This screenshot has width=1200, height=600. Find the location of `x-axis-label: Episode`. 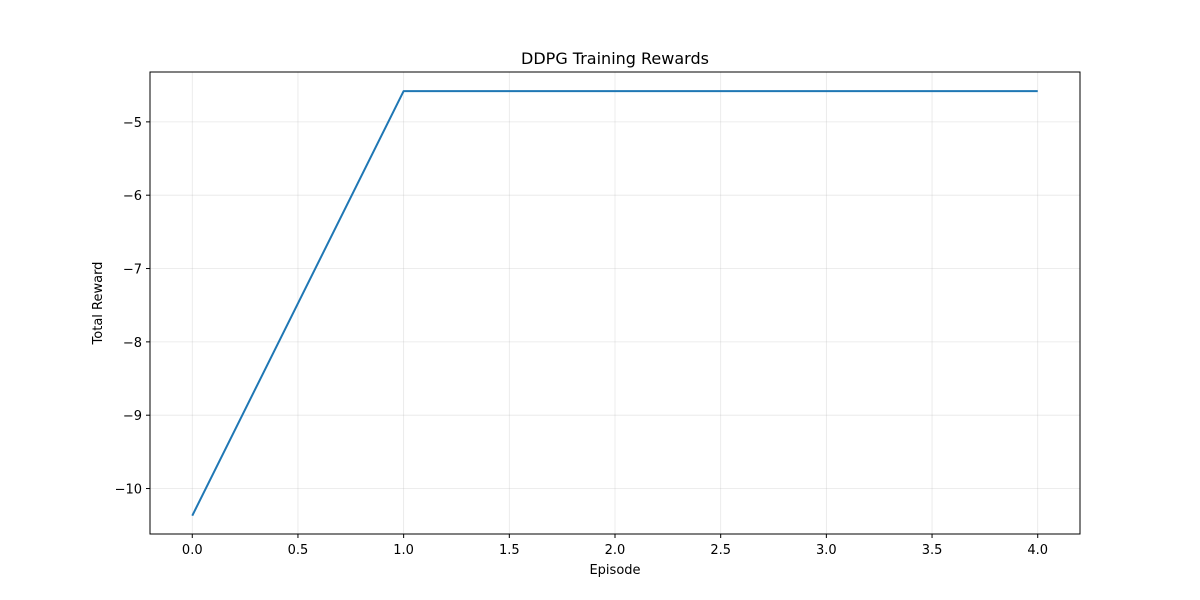

x-axis-label: Episode is located at coordinates (614, 570).